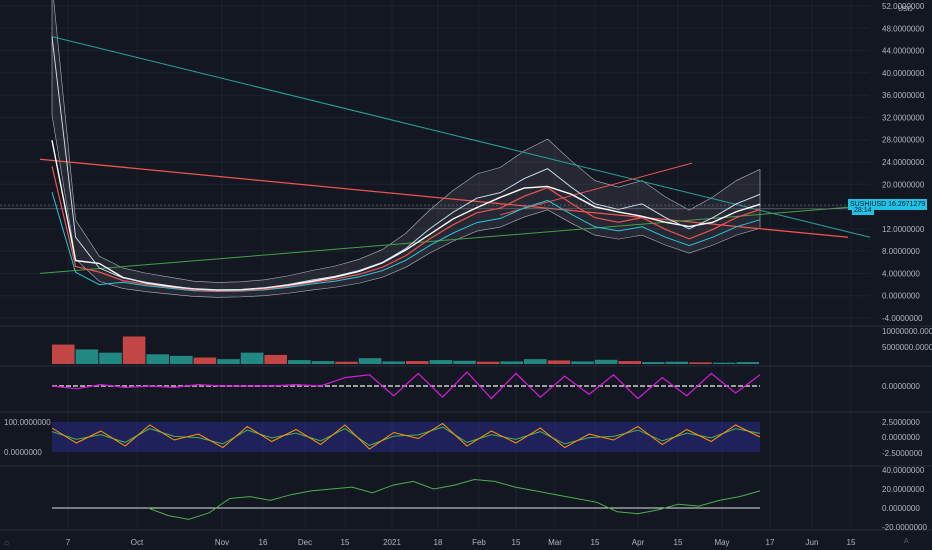  Describe the element at coordinates (305, 542) in the screenshot. I see `time-tick-label: Dec` at that location.